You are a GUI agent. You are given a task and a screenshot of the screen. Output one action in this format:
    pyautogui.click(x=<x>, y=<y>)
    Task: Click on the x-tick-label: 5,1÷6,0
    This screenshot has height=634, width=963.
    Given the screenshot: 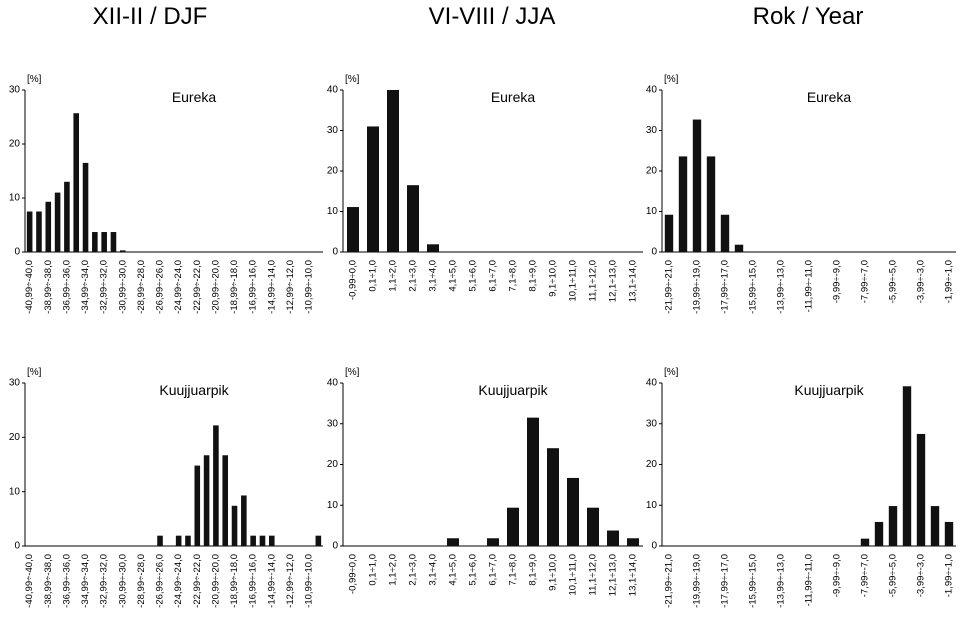 What is the action you would take?
    pyautogui.click(x=473, y=276)
    